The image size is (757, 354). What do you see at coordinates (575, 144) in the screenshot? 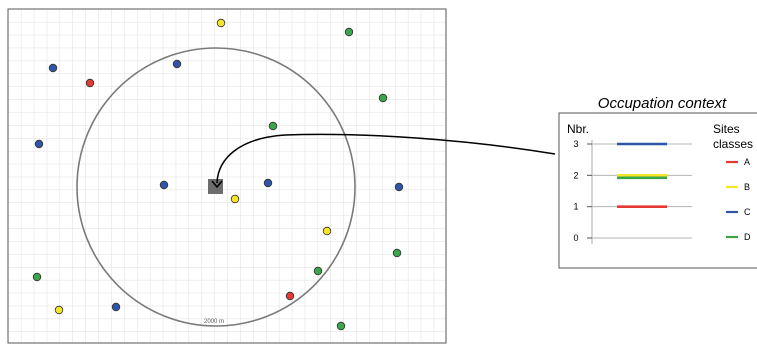
I see `y-tick-label: 3` at bounding box center [575, 144].